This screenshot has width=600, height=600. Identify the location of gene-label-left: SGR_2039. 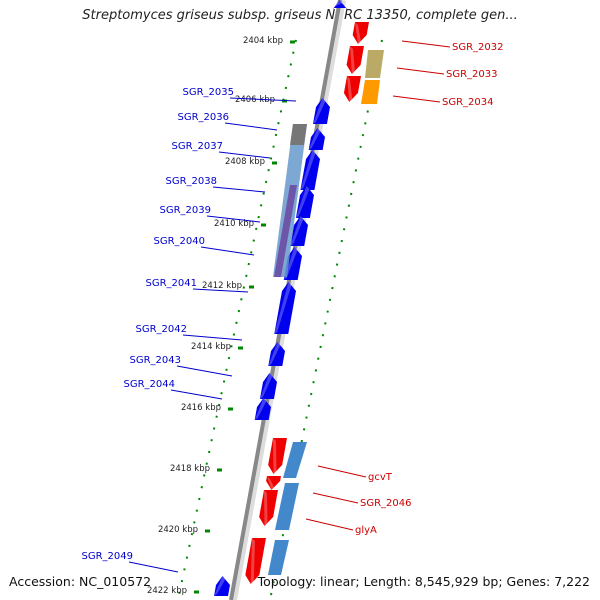
(186, 210).